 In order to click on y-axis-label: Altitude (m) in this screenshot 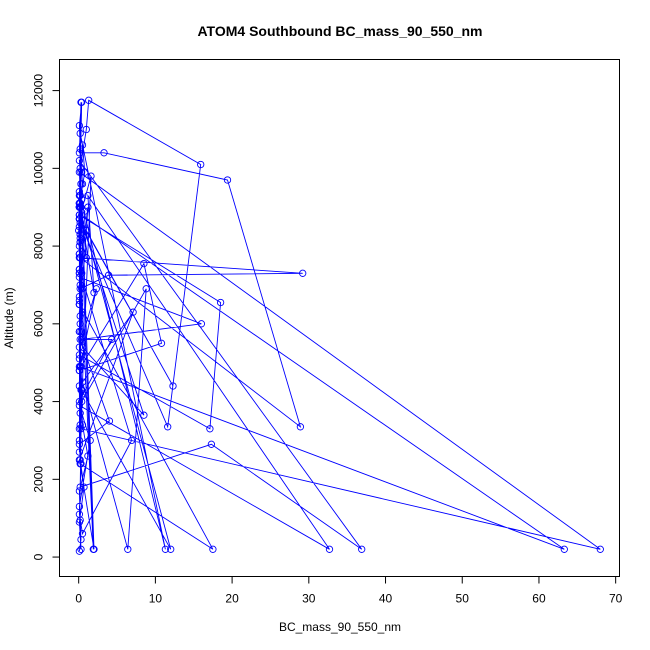, I will do `click(9, 317)`.